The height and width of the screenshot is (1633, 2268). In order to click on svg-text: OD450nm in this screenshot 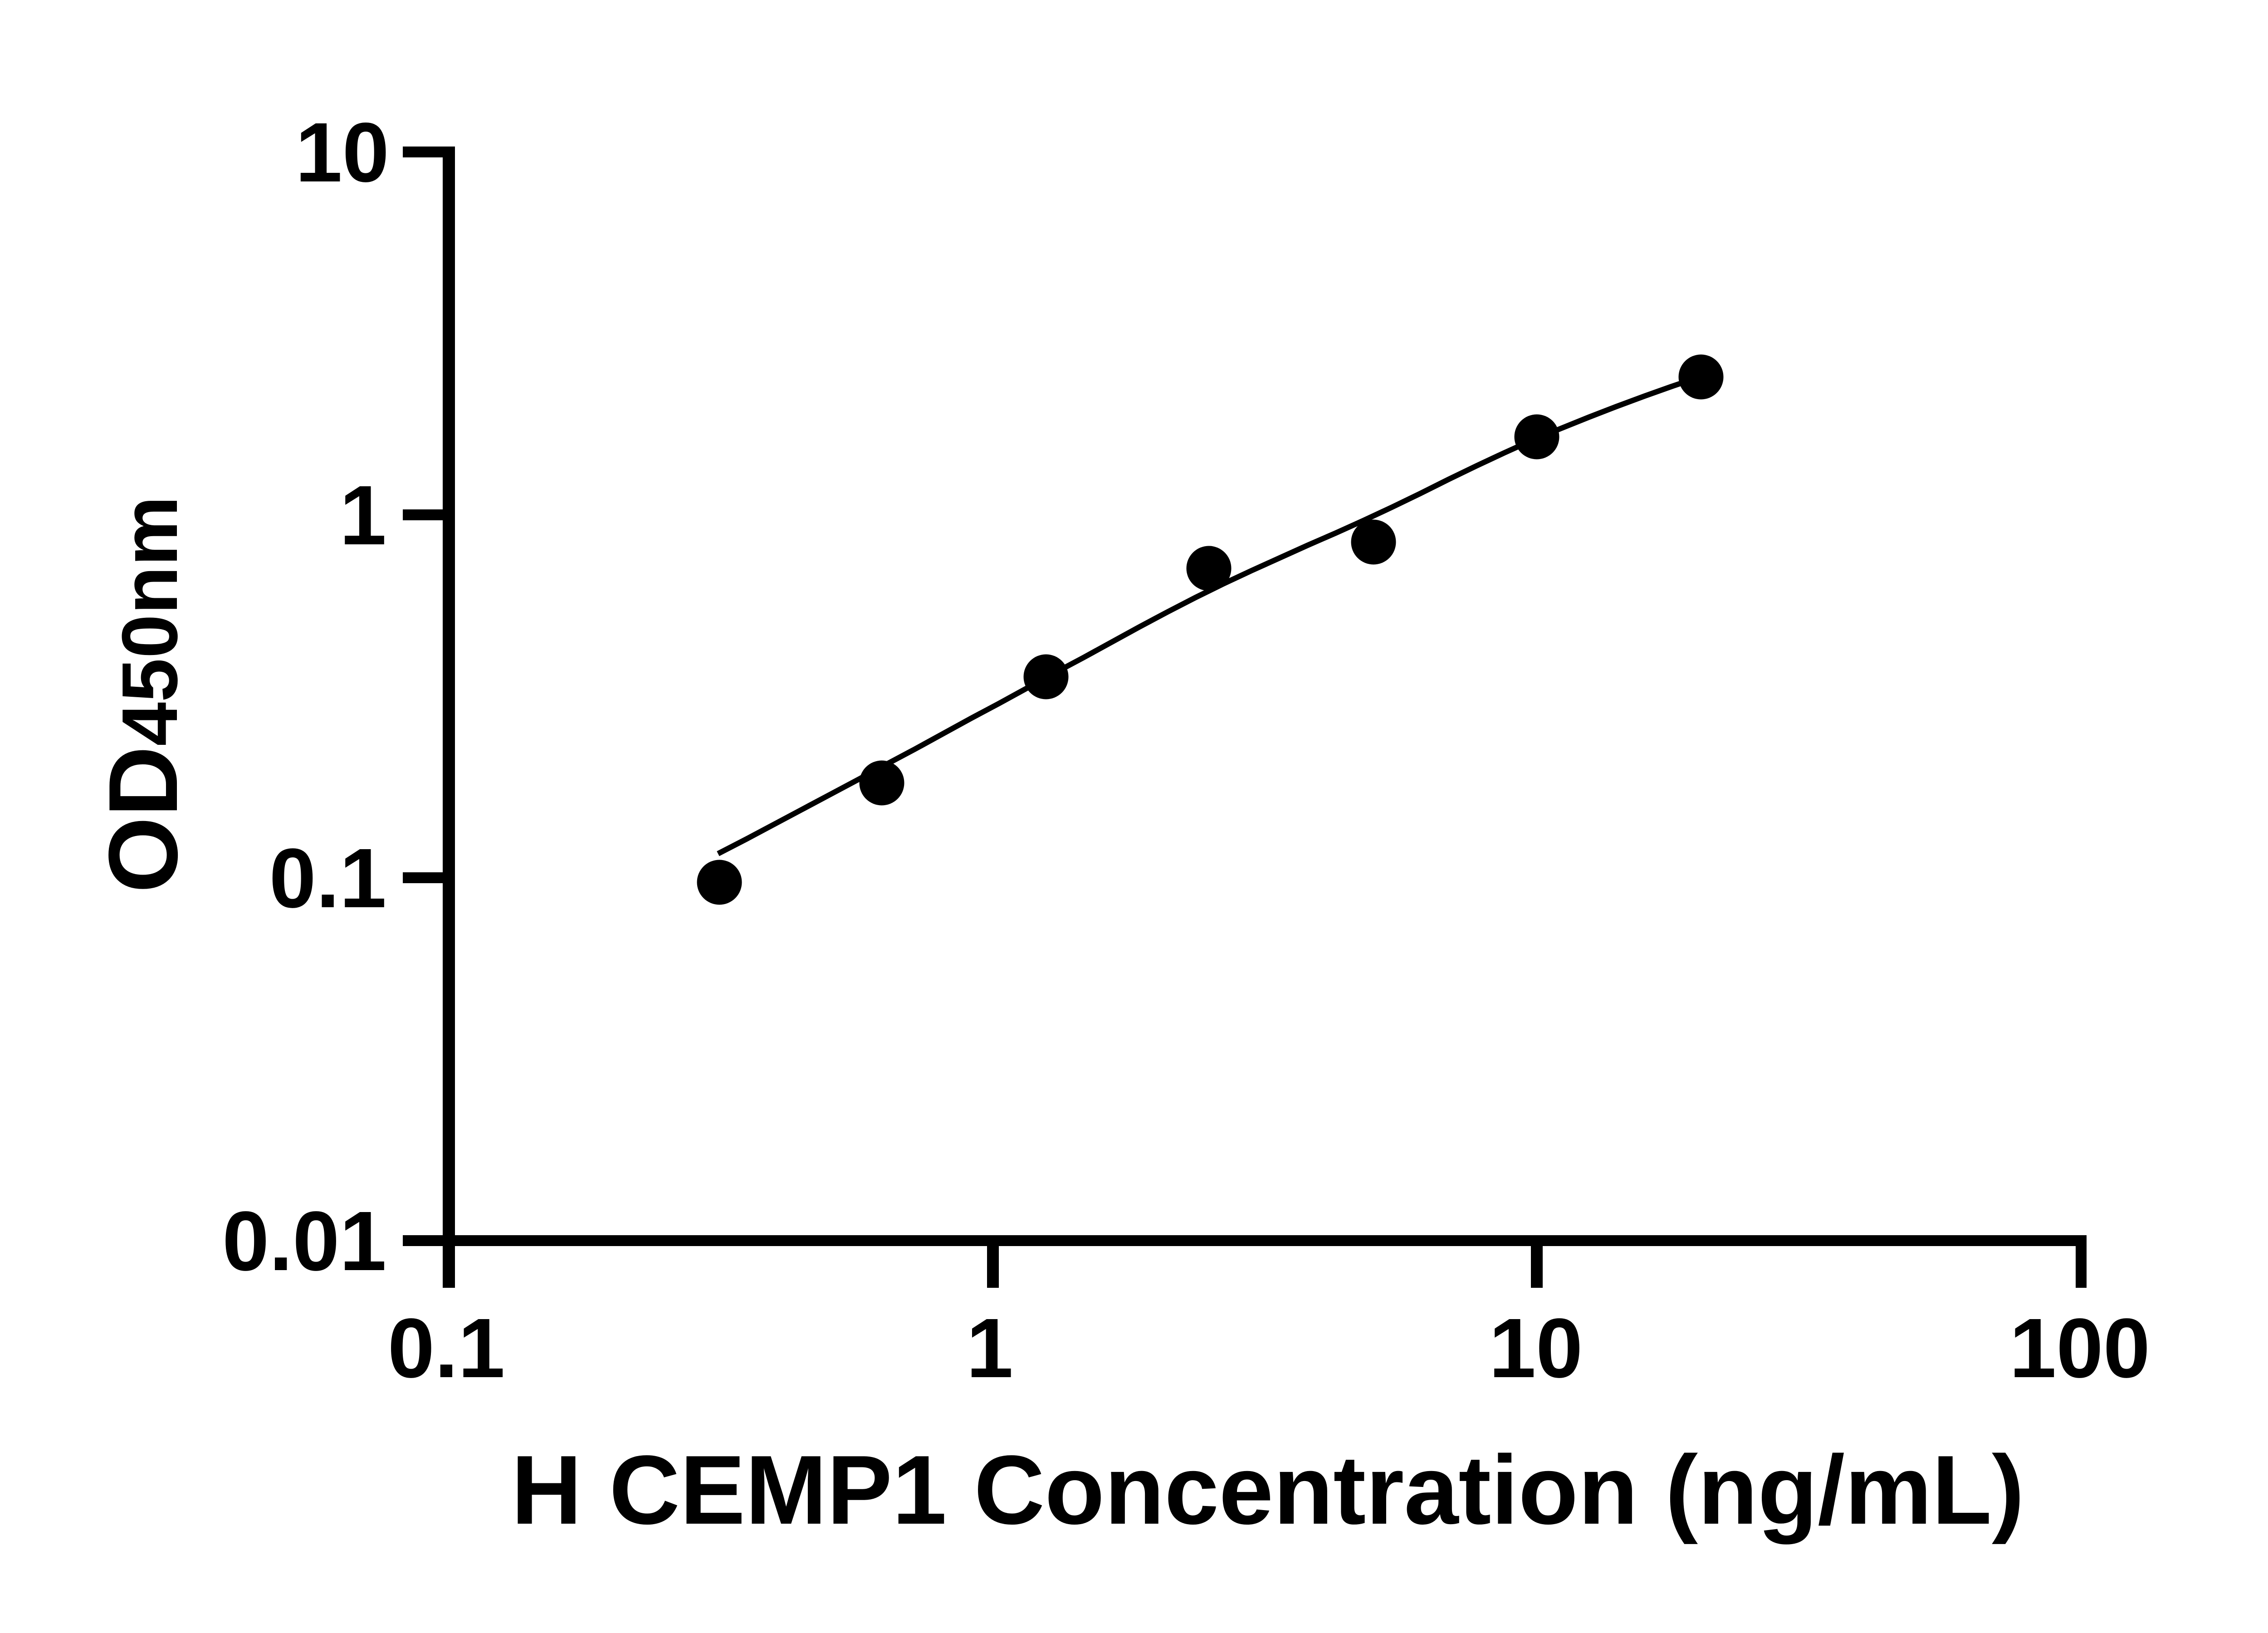, I will do `click(143, 694)`.